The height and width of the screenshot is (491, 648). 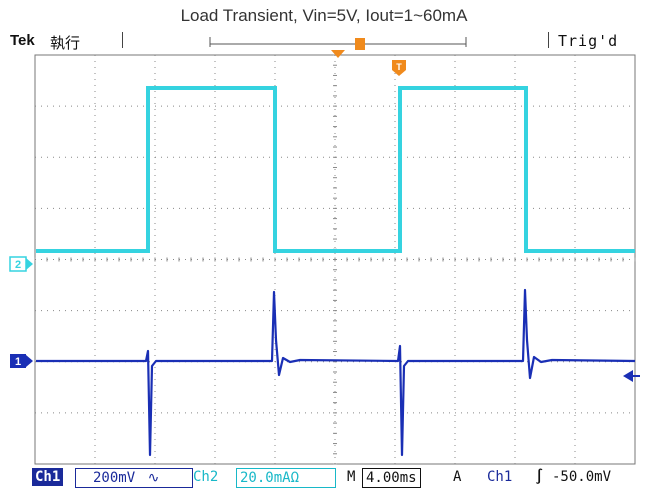 What do you see at coordinates (351, 477) in the screenshot?
I see `timebase-label: M` at bounding box center [351, 477].